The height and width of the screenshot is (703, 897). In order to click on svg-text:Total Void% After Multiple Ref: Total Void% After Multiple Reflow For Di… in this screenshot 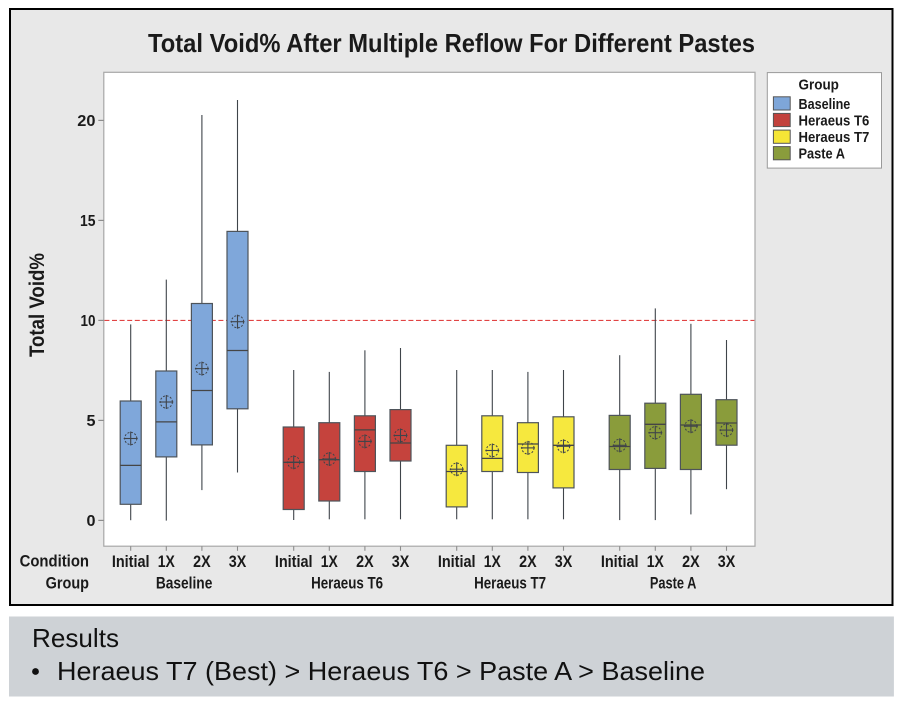, I will do `click(451, 43)`.